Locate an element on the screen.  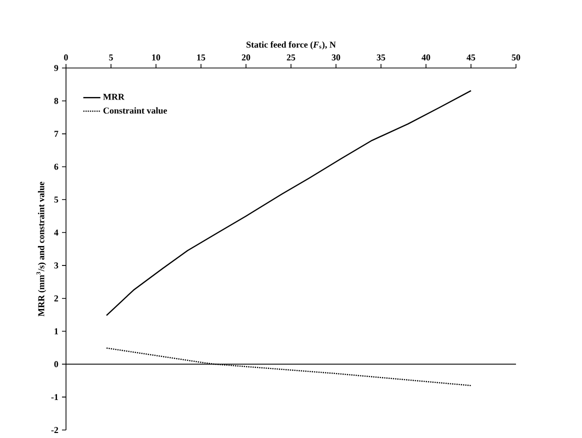
x-tick-label: 10 is located at coordinates (156, 57).